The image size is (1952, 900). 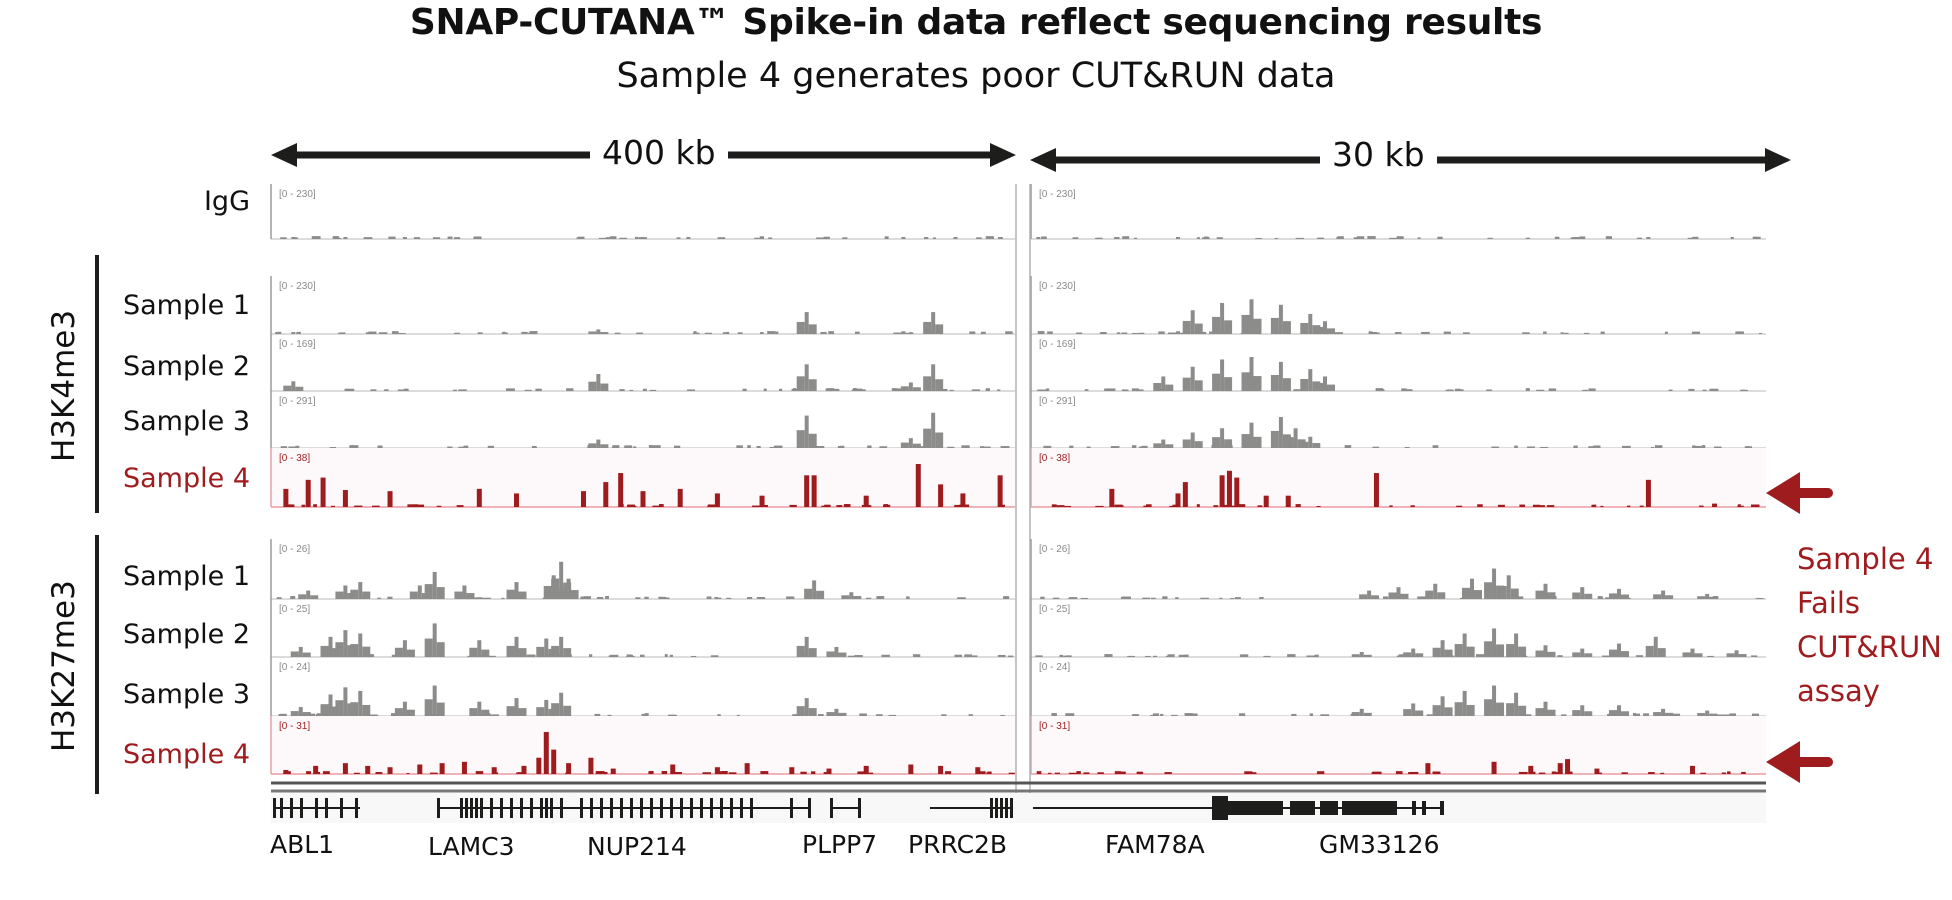 I want to click on track-range-label: [0 - 291], so click(x=1057, y=401).